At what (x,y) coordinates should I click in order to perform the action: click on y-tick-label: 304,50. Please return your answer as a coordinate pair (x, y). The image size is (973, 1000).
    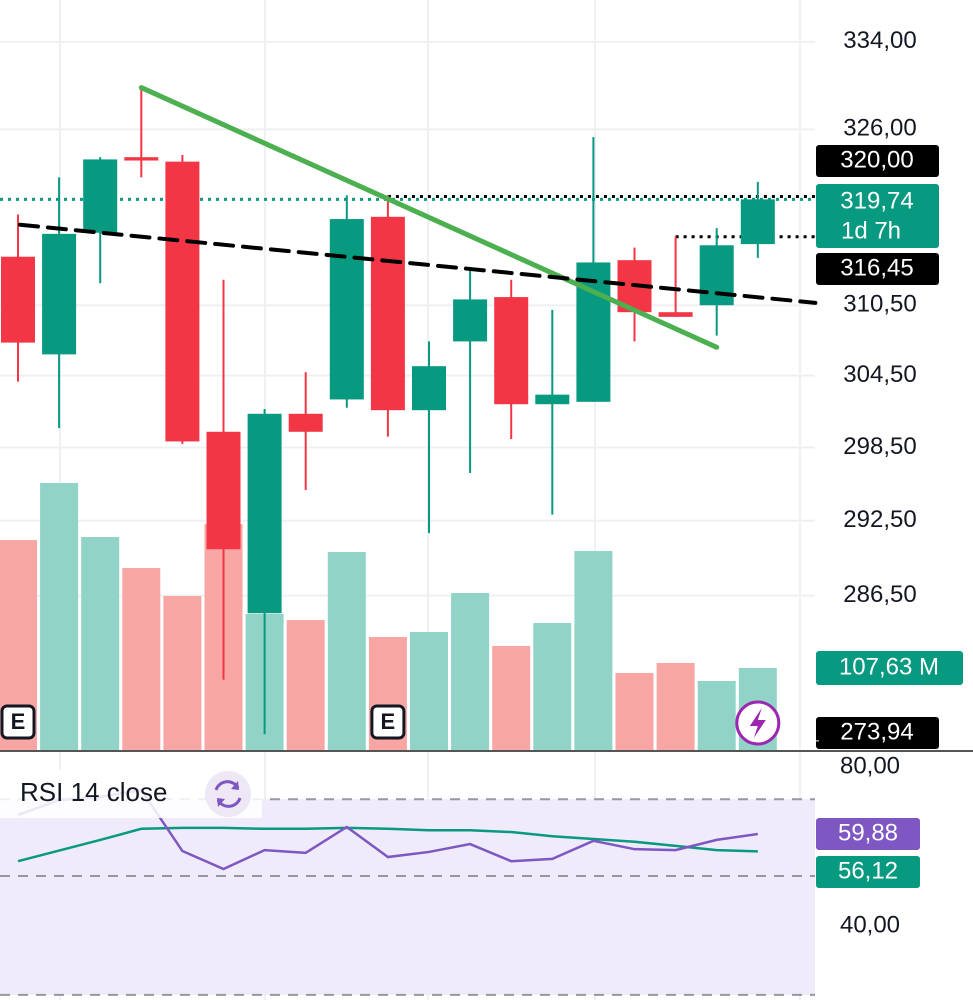
    Looking at the image, I should click on (879, 374).